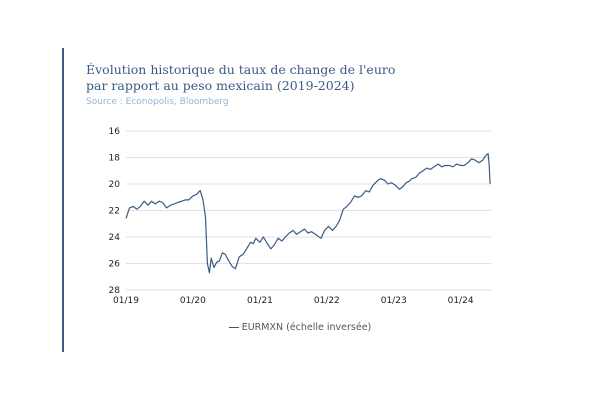 The width and height of the screenshot is (600, 400). Describe the element at coordinates (293, 301) in the screenshot. I see `x-axis: 01/19 01/20 01/21 01/22 01/23 01/24` at that location.